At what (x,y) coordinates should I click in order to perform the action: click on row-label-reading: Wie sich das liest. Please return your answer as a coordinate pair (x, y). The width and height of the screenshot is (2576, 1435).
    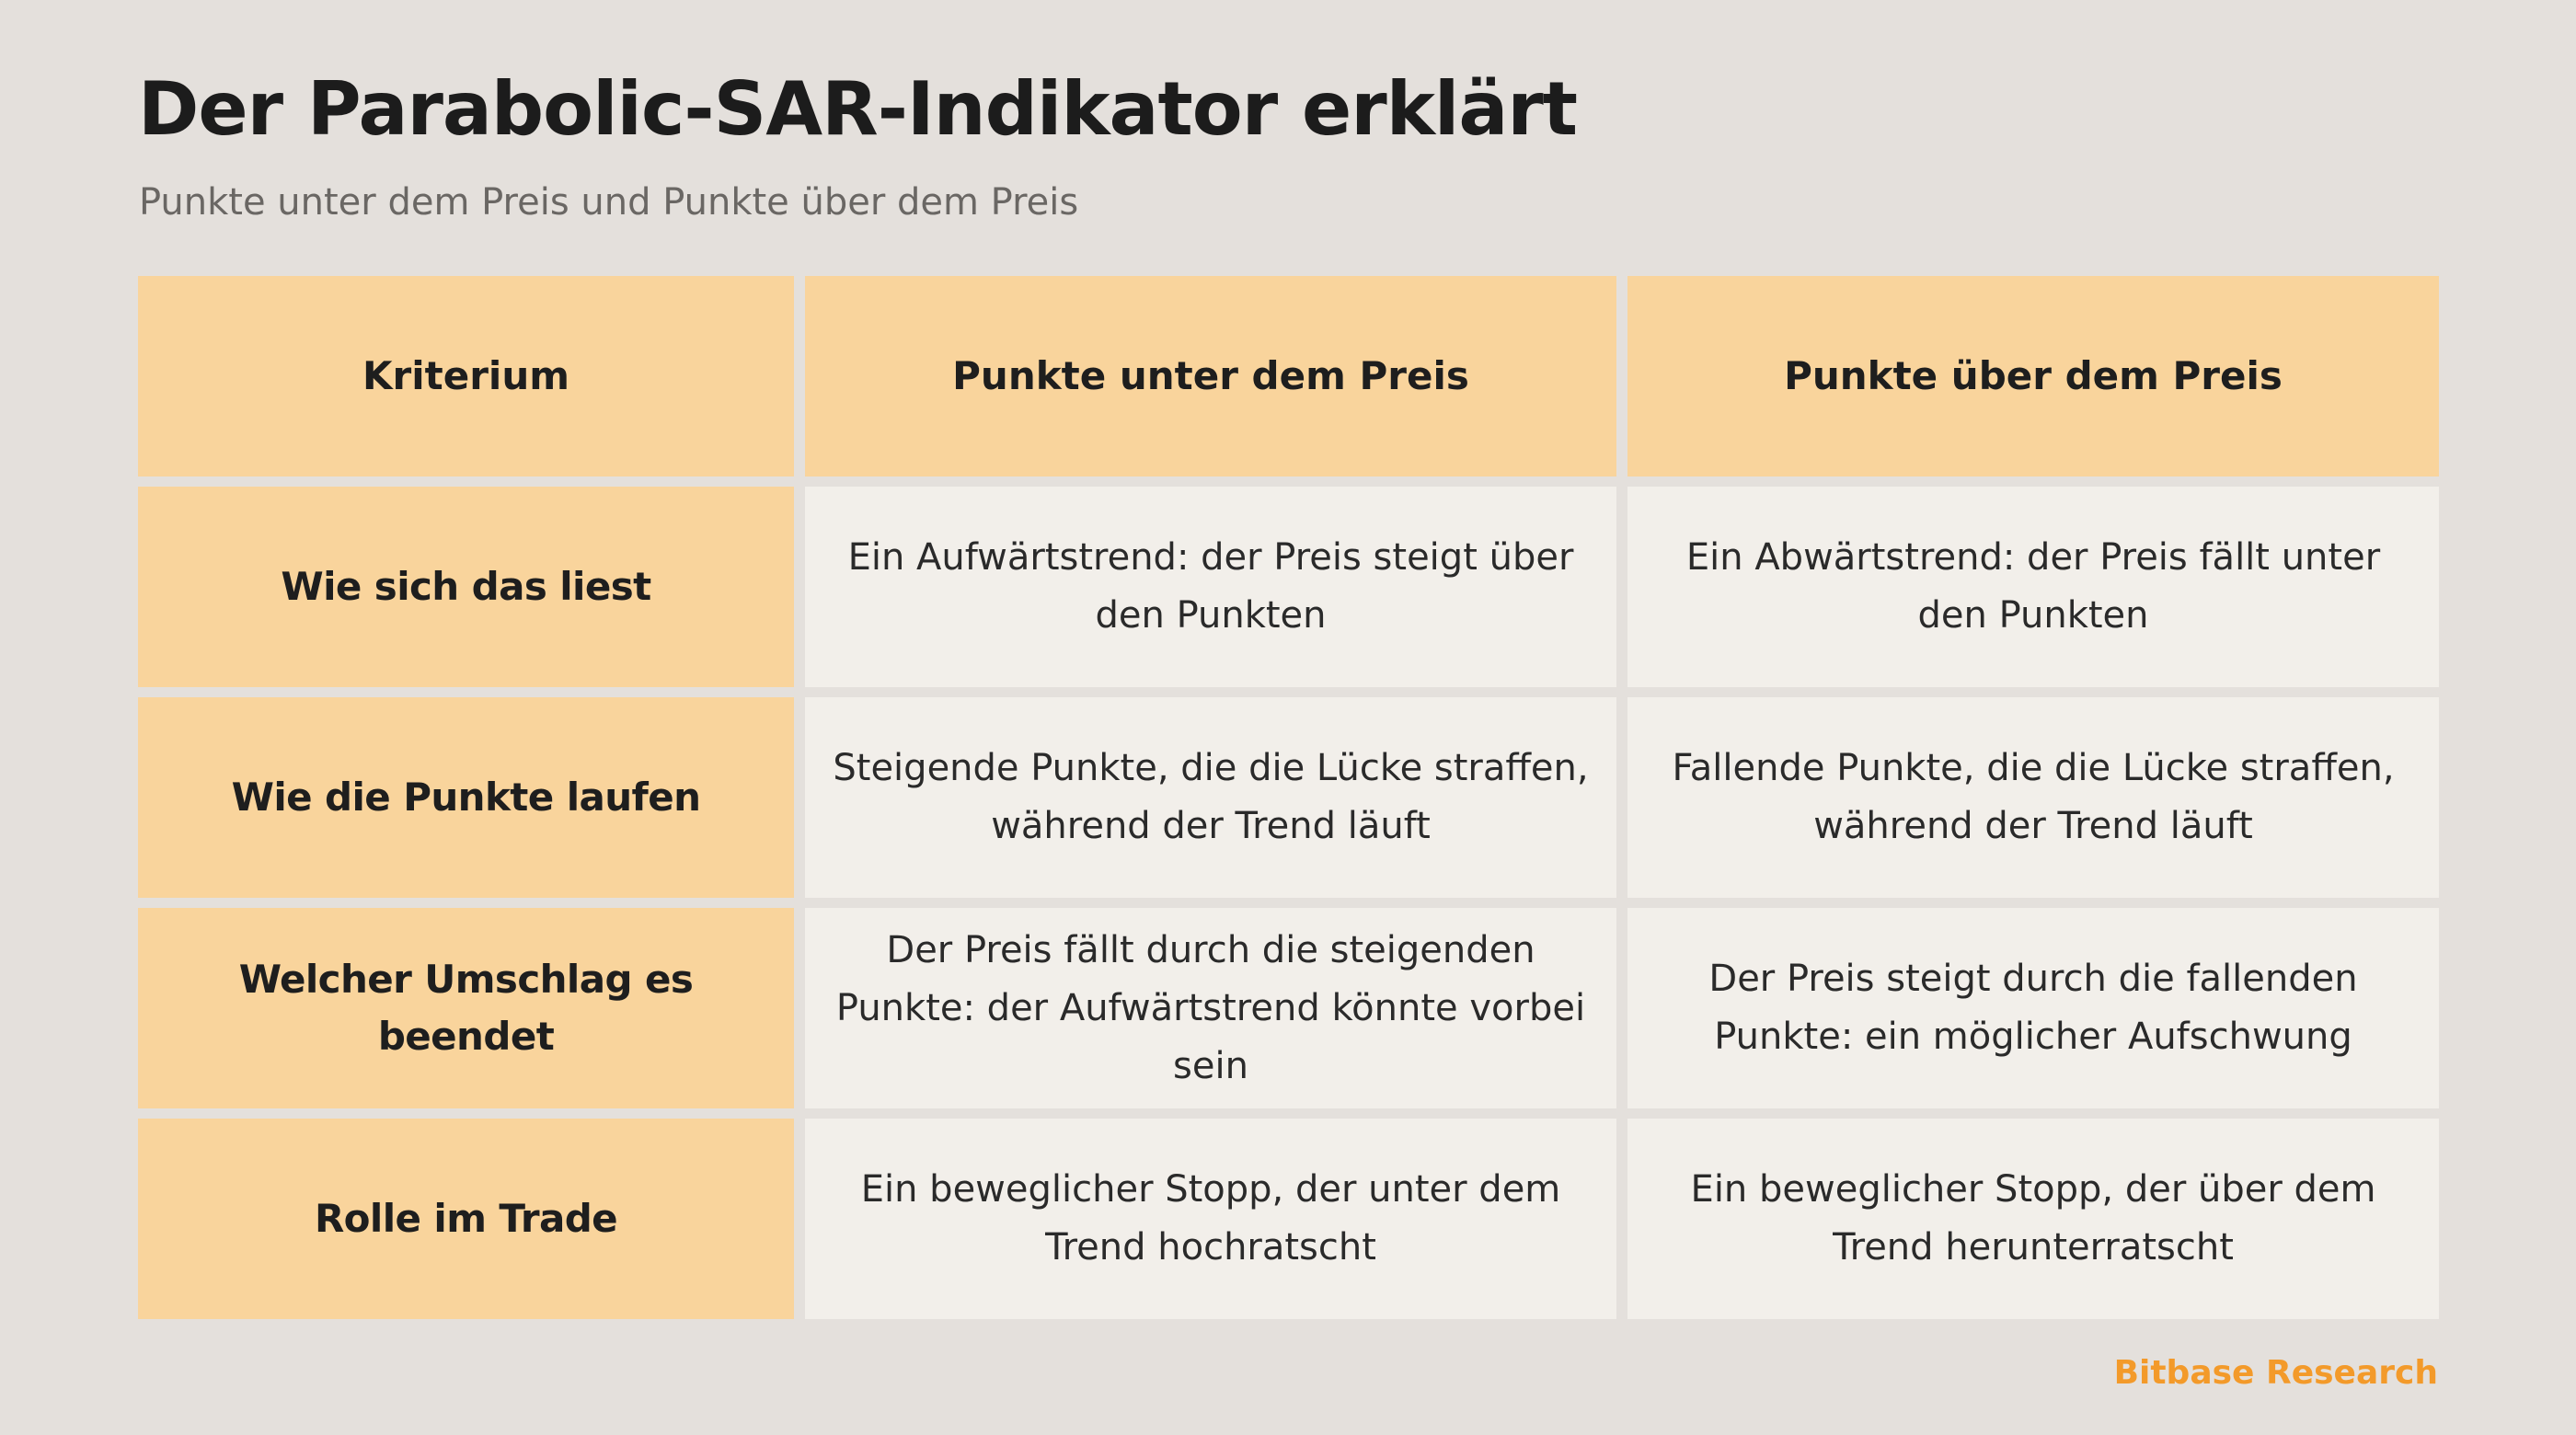
    Looking at the image, I should click on (466, 587).